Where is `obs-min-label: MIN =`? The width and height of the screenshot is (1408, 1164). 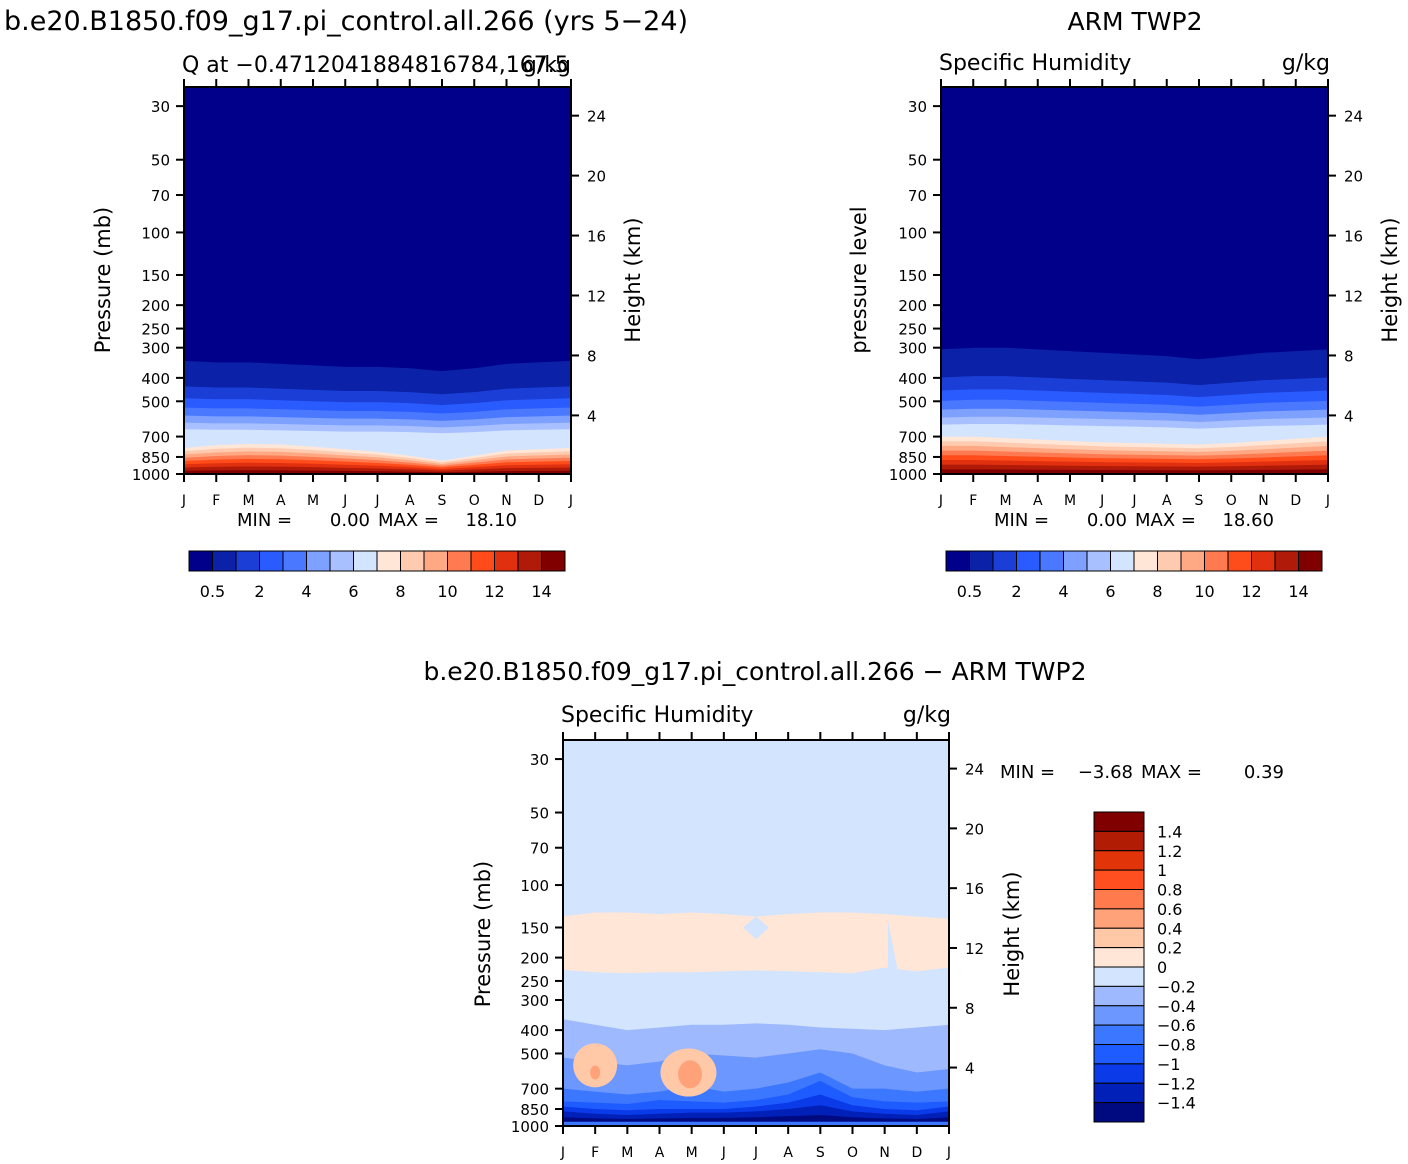 obs-min-label: MIN = is located at coordinates (1021, 520).